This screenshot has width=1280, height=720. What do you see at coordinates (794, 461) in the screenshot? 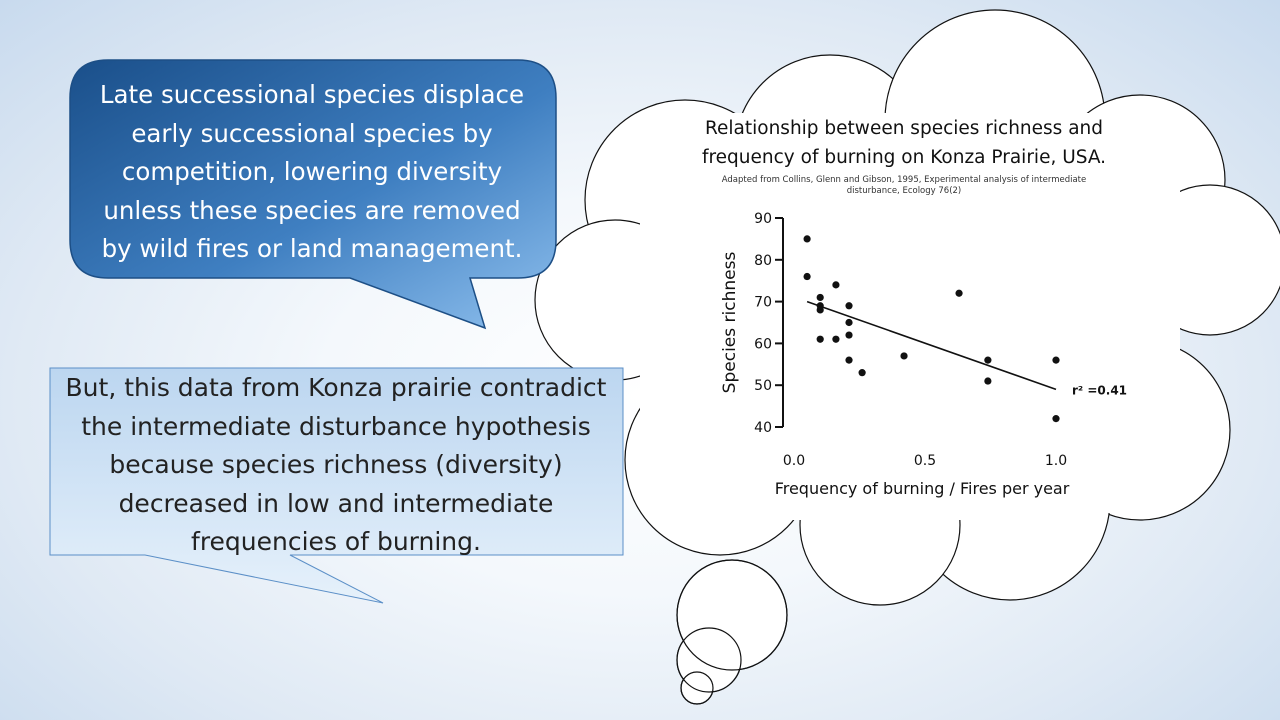
I see `x-tick-label: 0.0` at bounding box center [794, 461].